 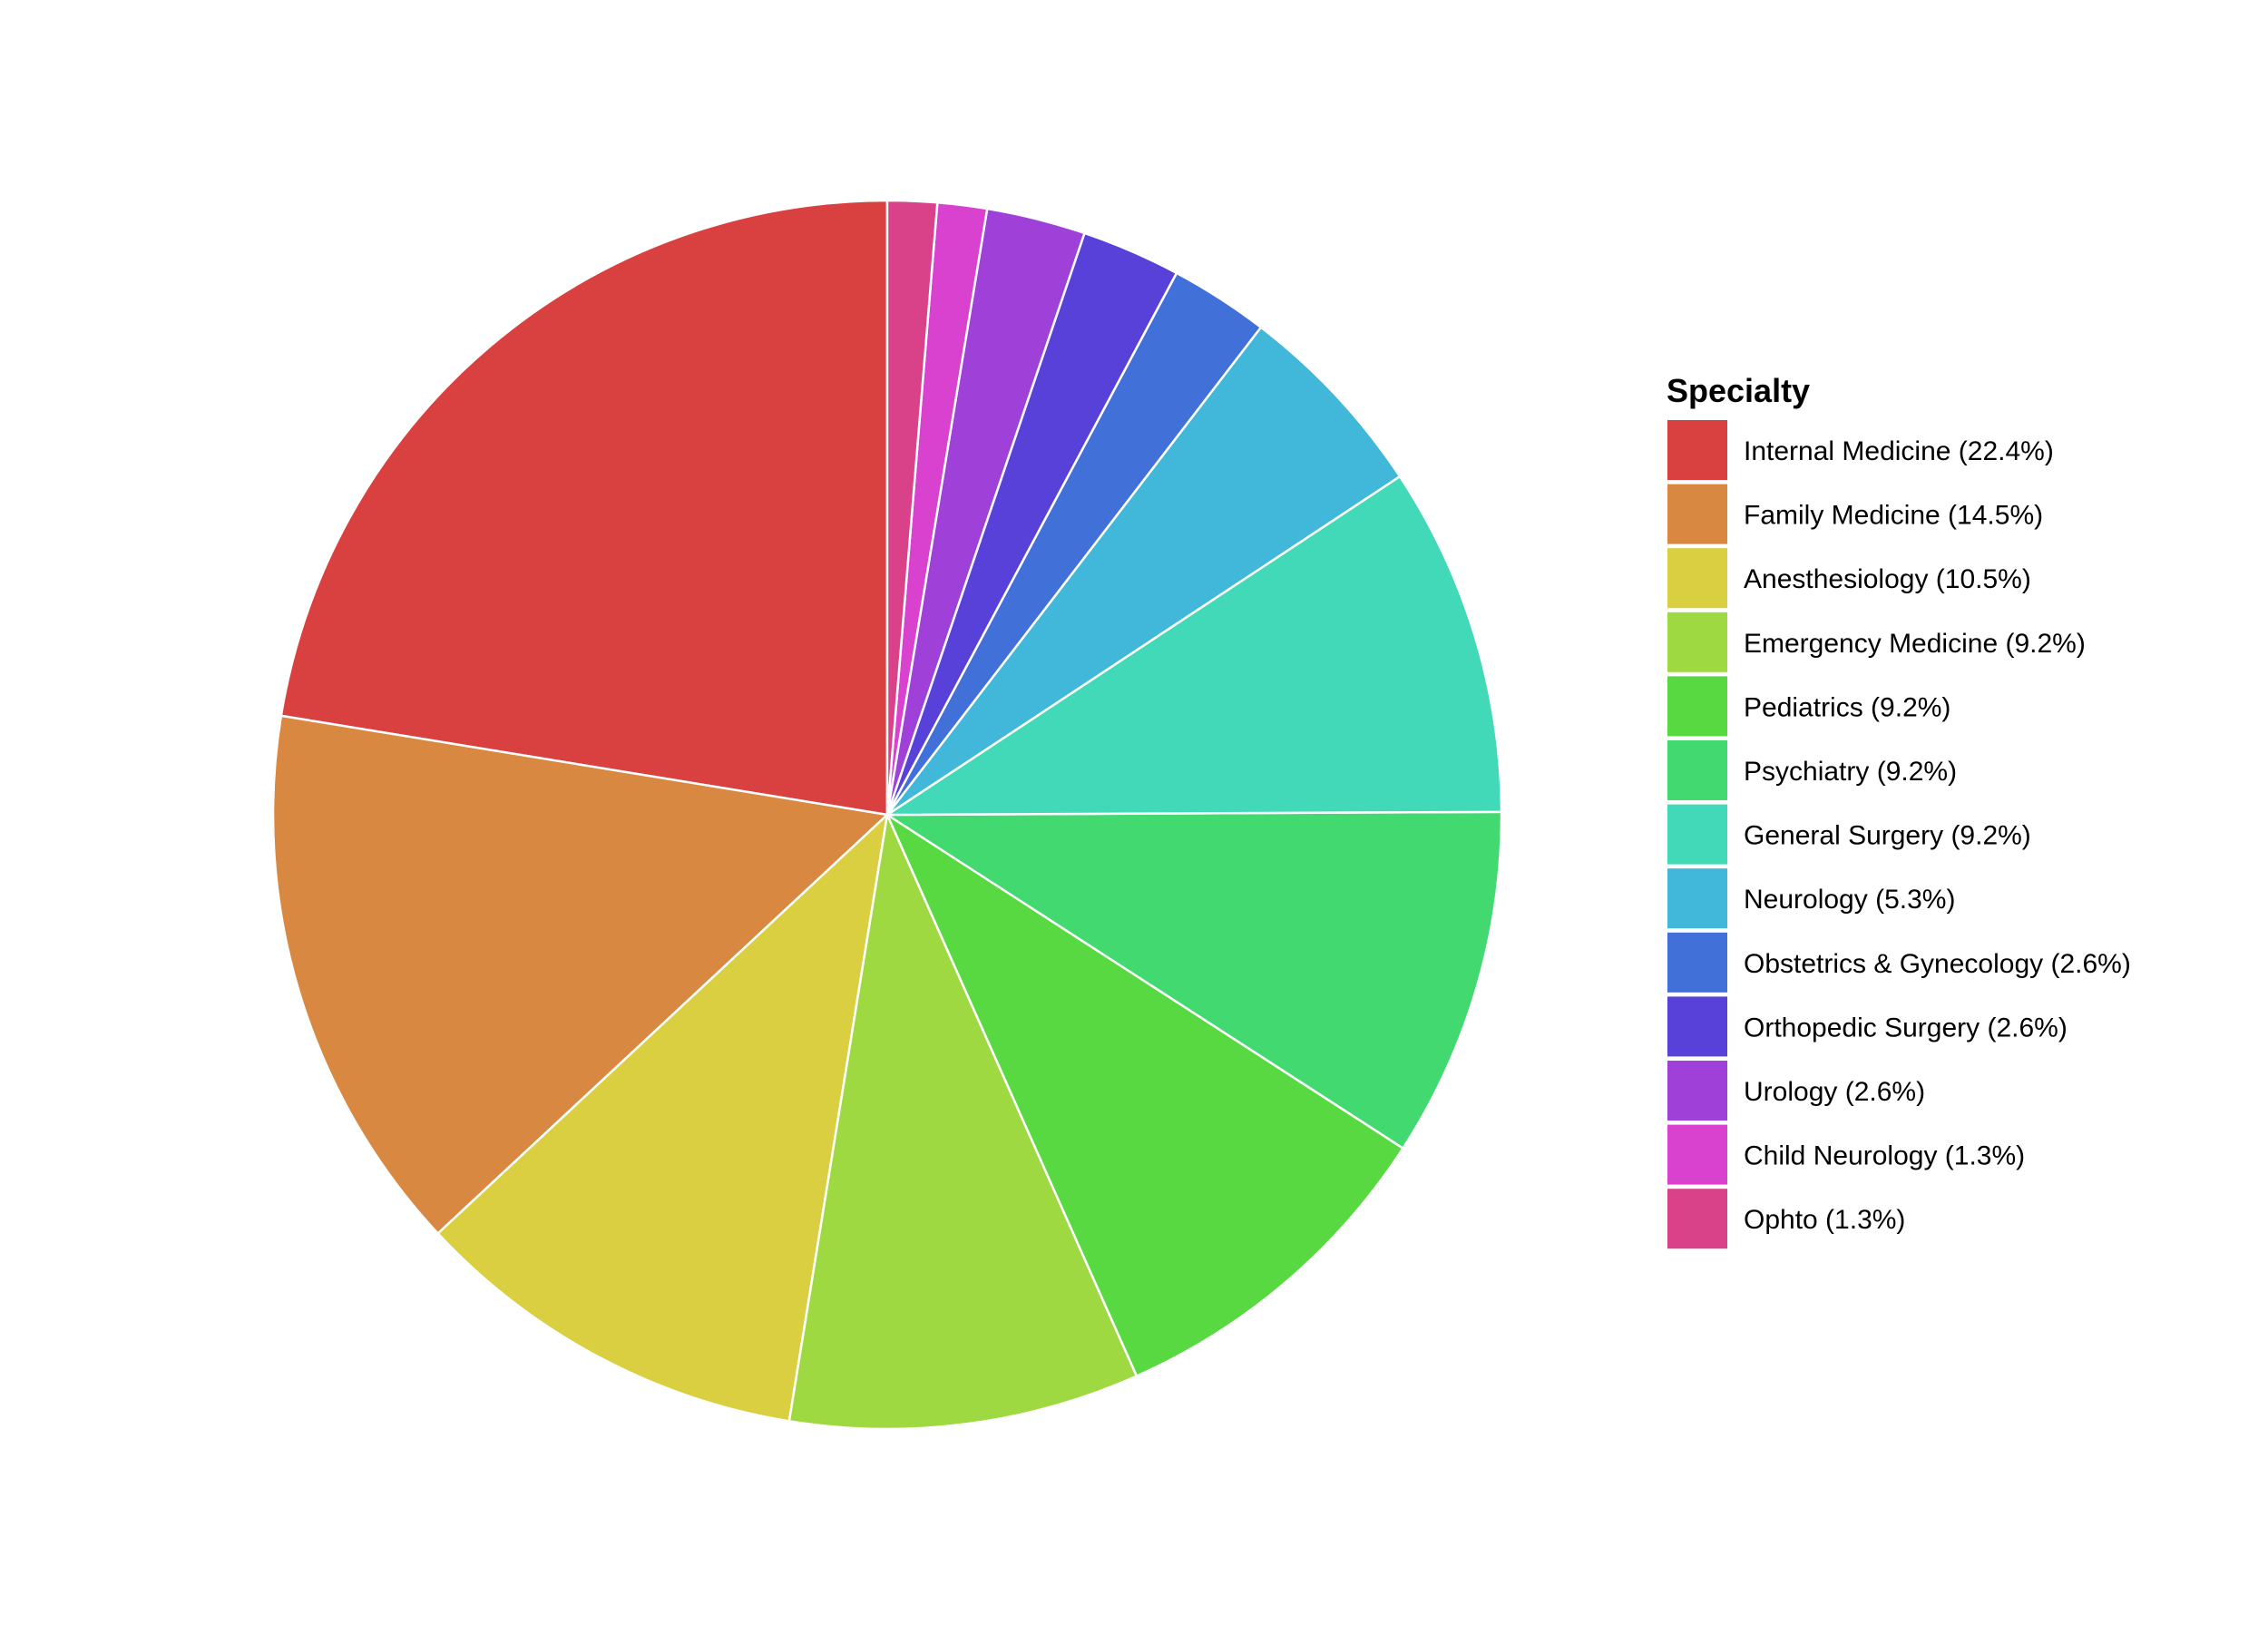 What do you see at coordinates (1888, 579) in the screenshot?
I see `legend-label-2: Anesthesiology (10.5%)` at bounding box center [1888, 579].